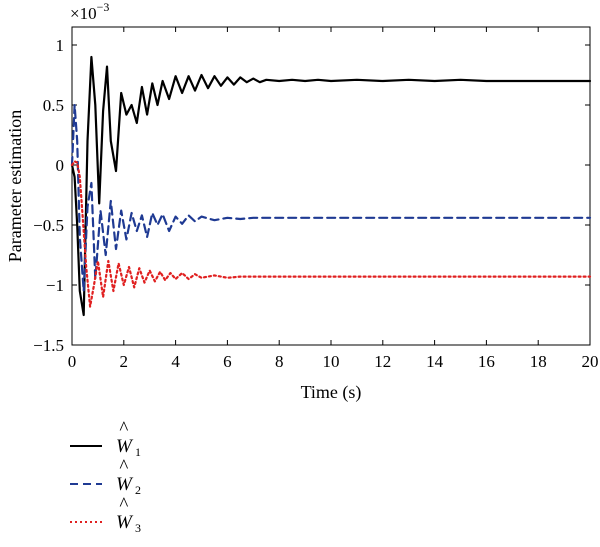 Image resolution: width=600 pixels, height=547 pixels. Describe the element at coordinates (55, 285) in the screenshot. I see `y-tick-label: −1` at that location.